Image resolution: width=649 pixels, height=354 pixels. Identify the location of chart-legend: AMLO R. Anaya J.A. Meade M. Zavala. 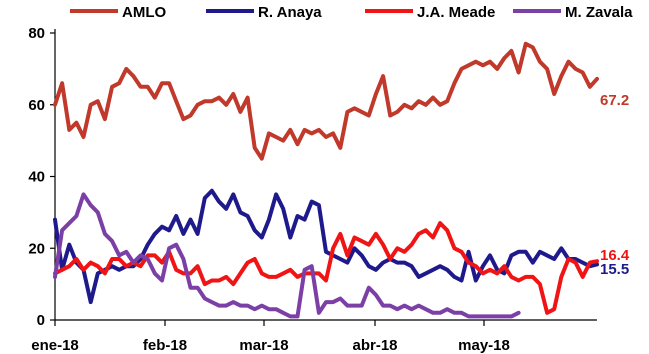
(351, 12).